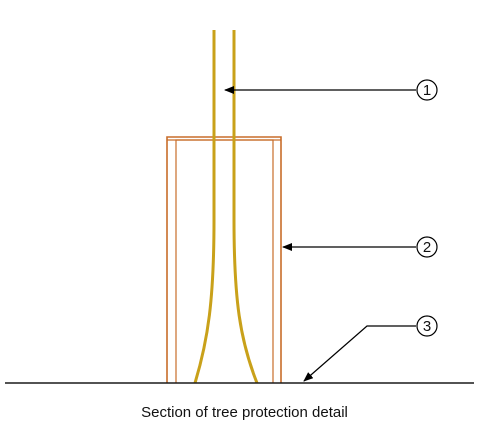 Image resolution: width=489 pixels, height=422 pixels. I want to click on tree-trunk, so click(226, 207).